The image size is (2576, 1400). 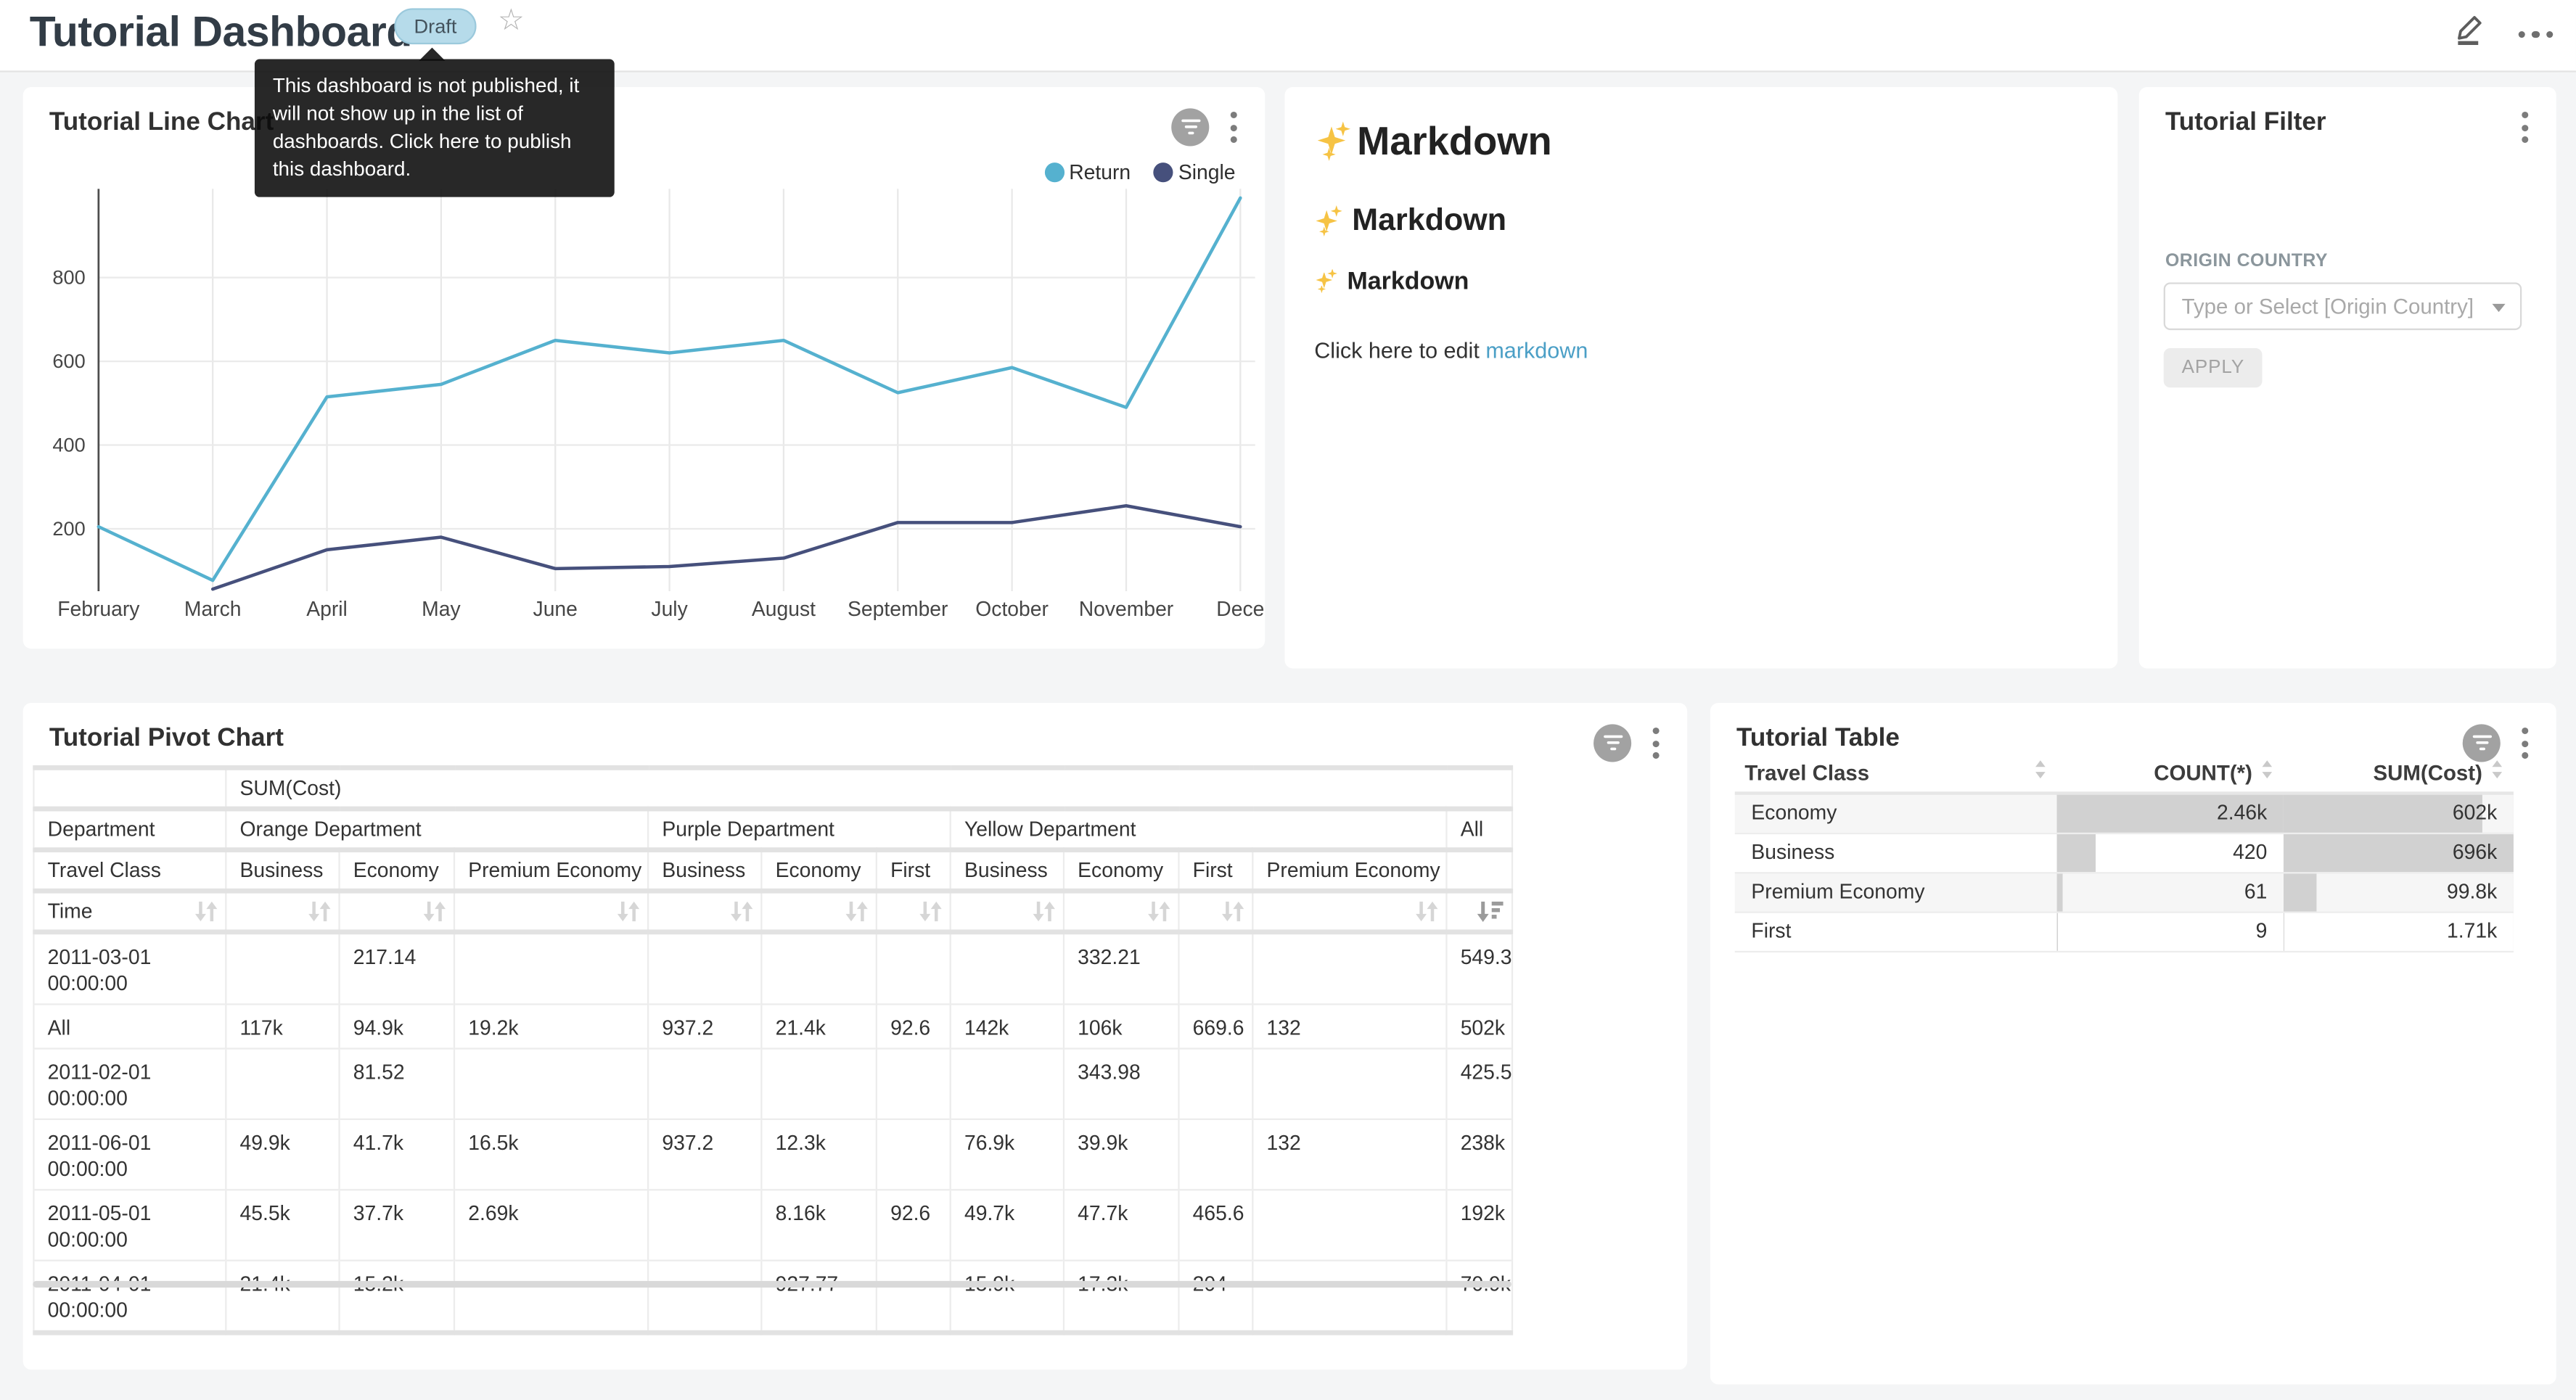 What do you see at coordinates (2398, 774) in the screenshot?
I see `table-header-sum-cost-: SUM(Cost)` at bounding box center [2398, 774].